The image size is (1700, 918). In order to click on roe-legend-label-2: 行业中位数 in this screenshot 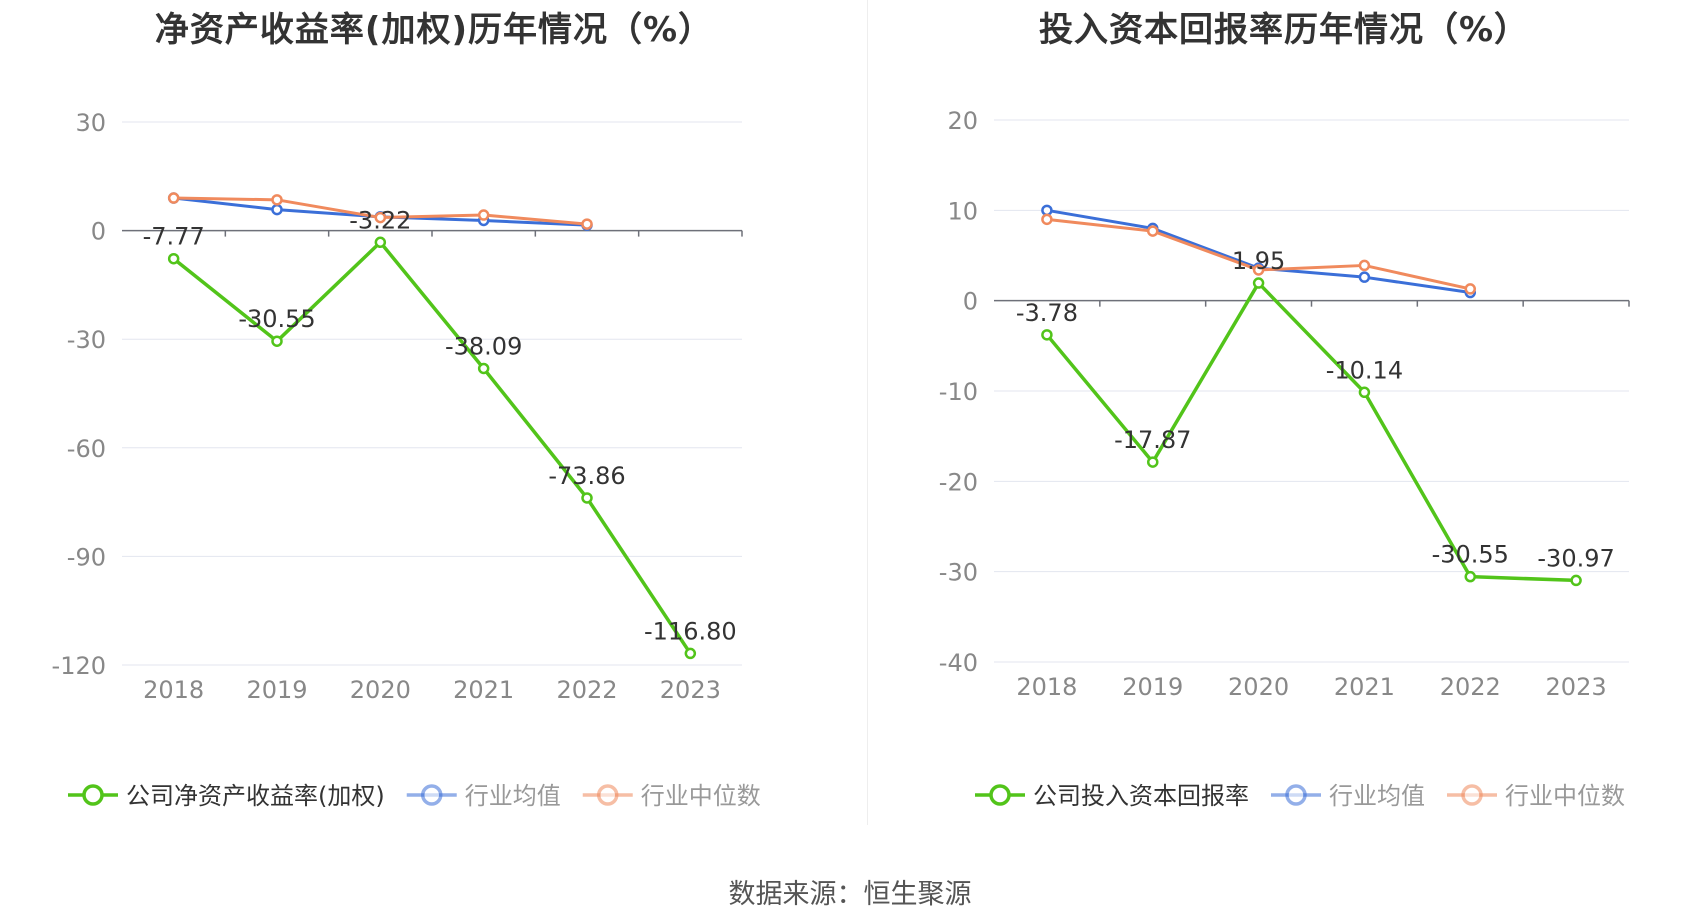, I will do `click(701, 796)`.